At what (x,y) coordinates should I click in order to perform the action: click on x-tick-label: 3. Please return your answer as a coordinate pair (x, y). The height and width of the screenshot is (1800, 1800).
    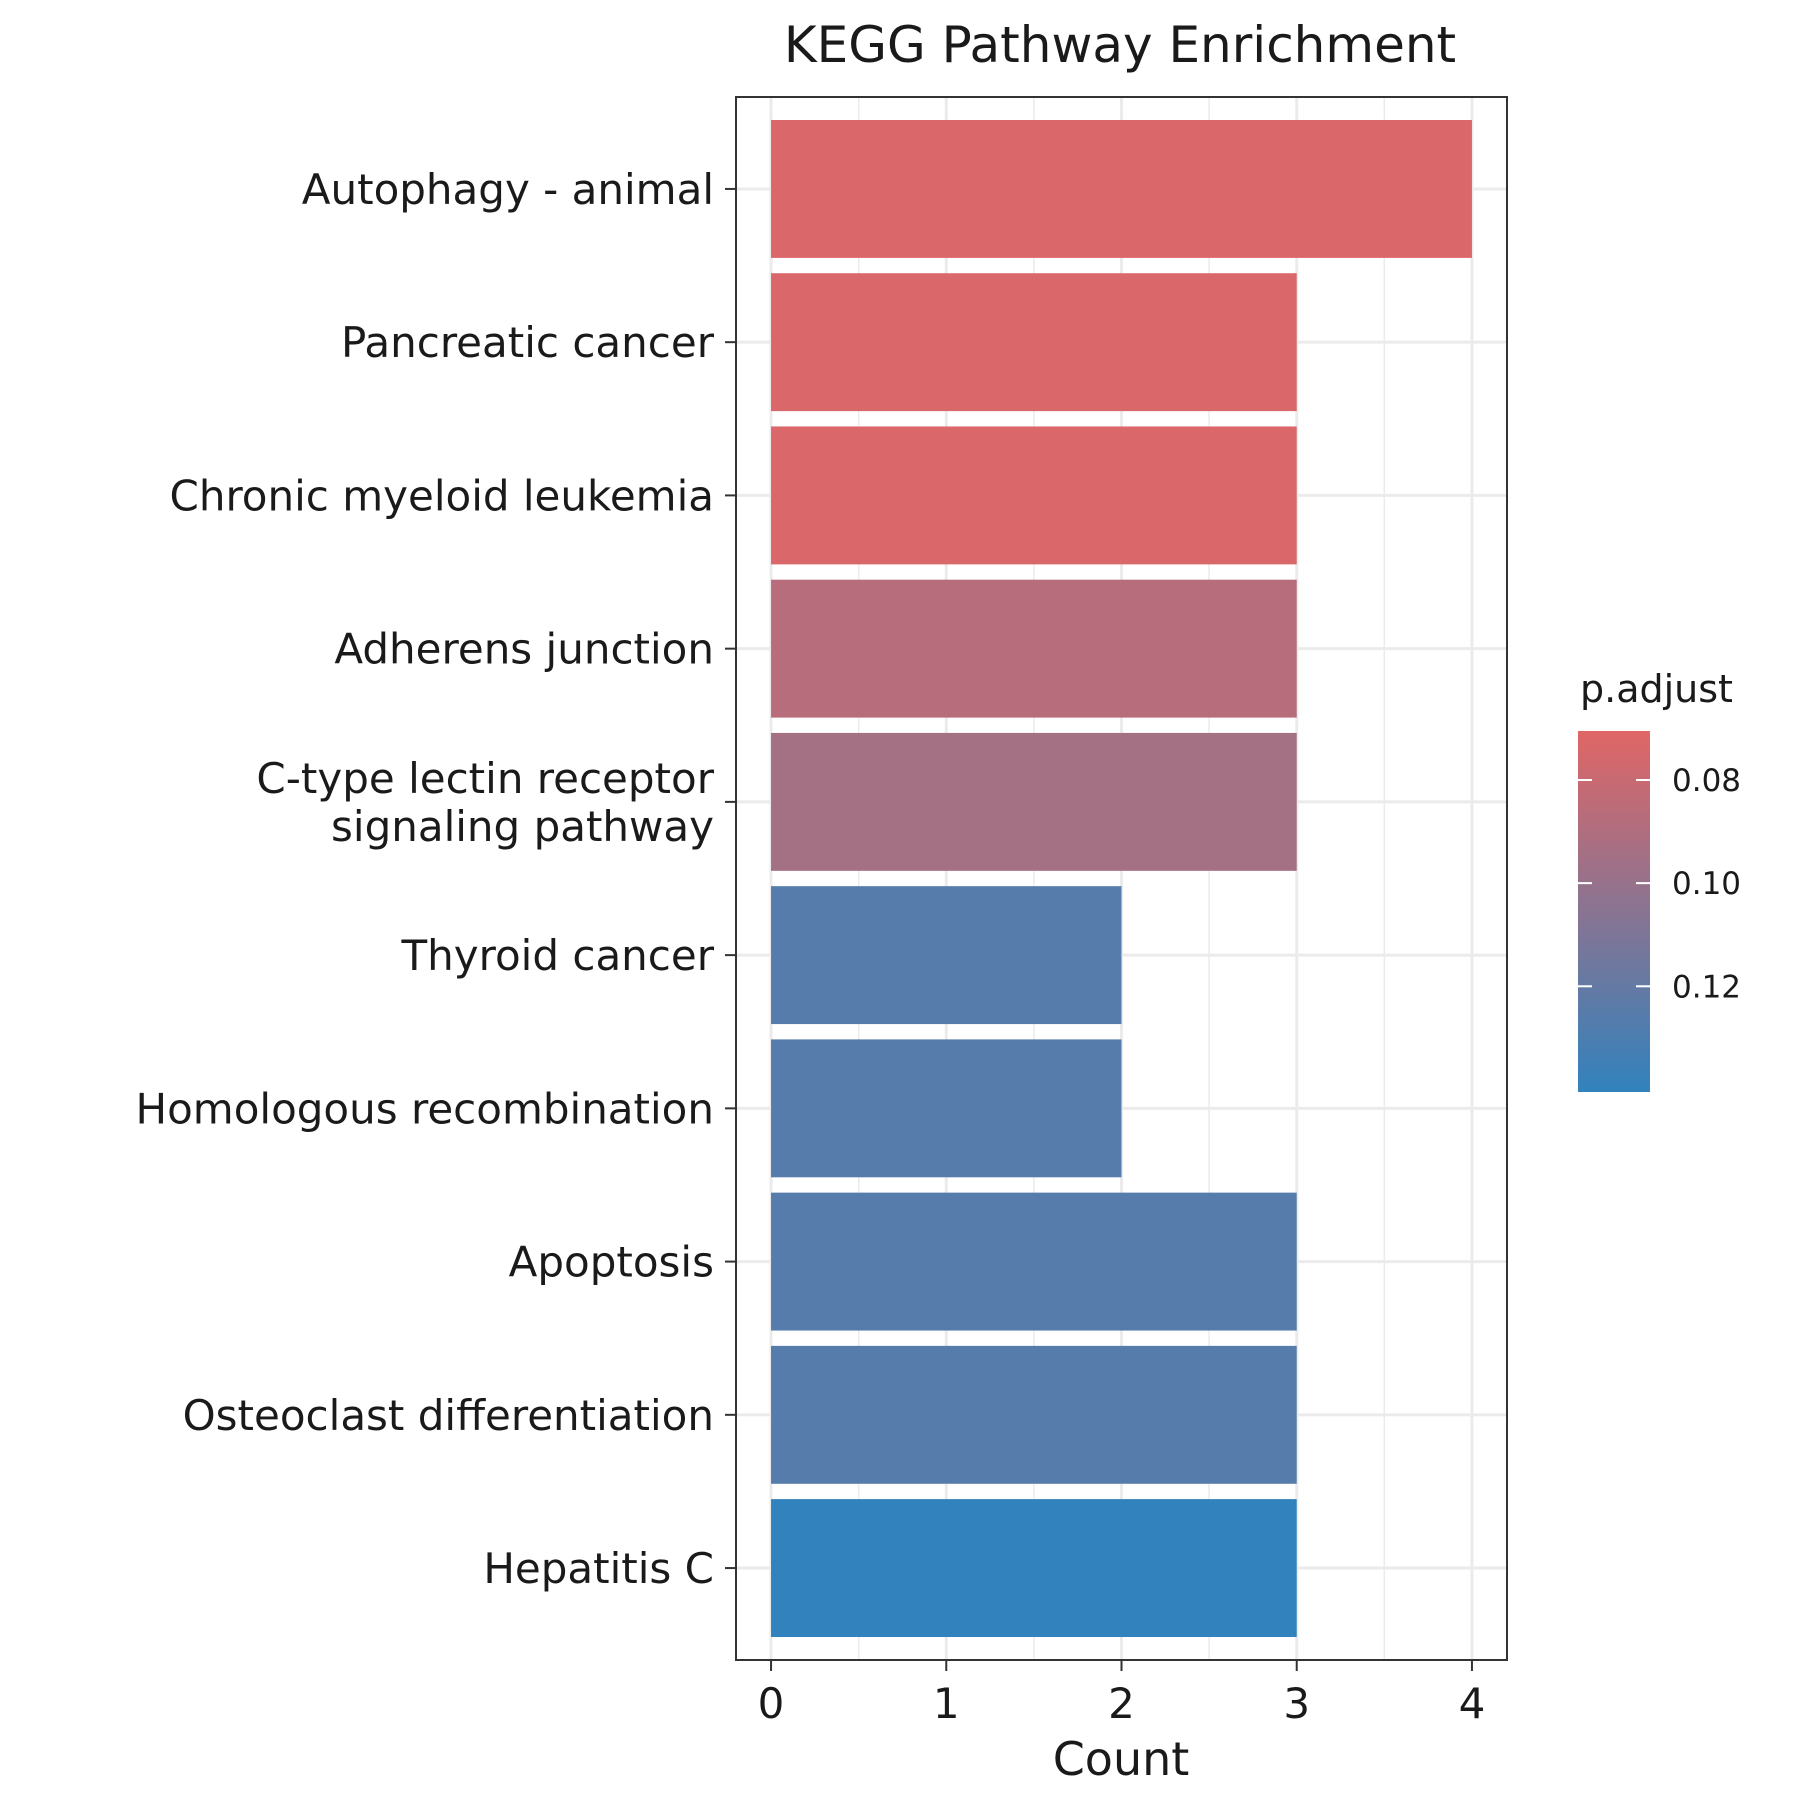
    Looking at the image, I should click on (1296, 1703).